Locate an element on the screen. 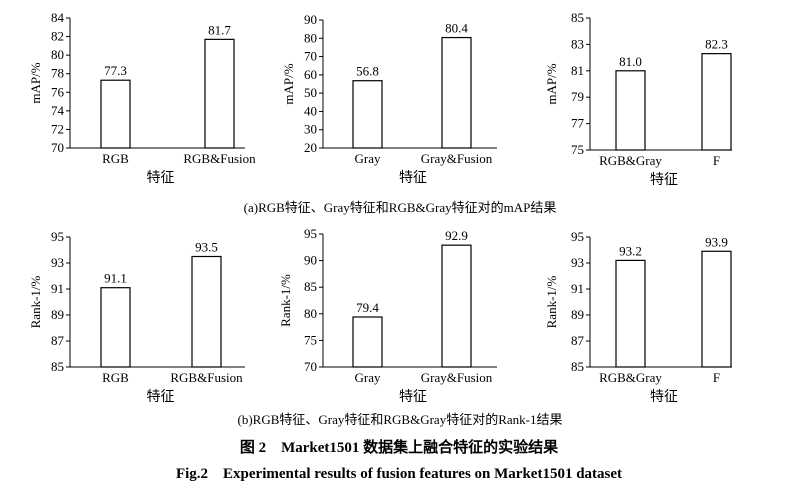 The image size is (798, 491). subcaption-a: (a)RGB特征、Gray特征和RGB&Gray特征对的mAP结果 is located at coordinates (400, 207).